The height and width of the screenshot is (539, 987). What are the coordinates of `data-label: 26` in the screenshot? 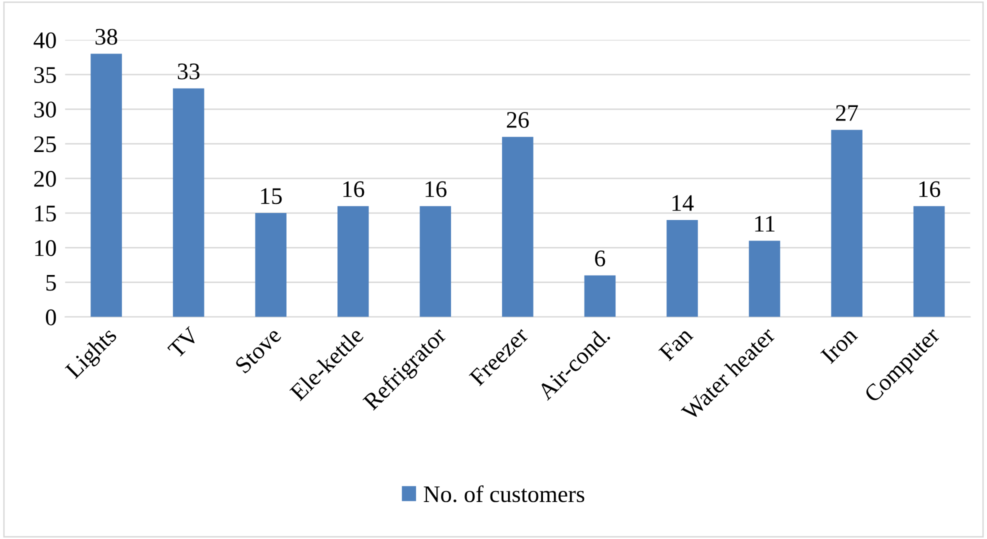 It's located at (517, 120).